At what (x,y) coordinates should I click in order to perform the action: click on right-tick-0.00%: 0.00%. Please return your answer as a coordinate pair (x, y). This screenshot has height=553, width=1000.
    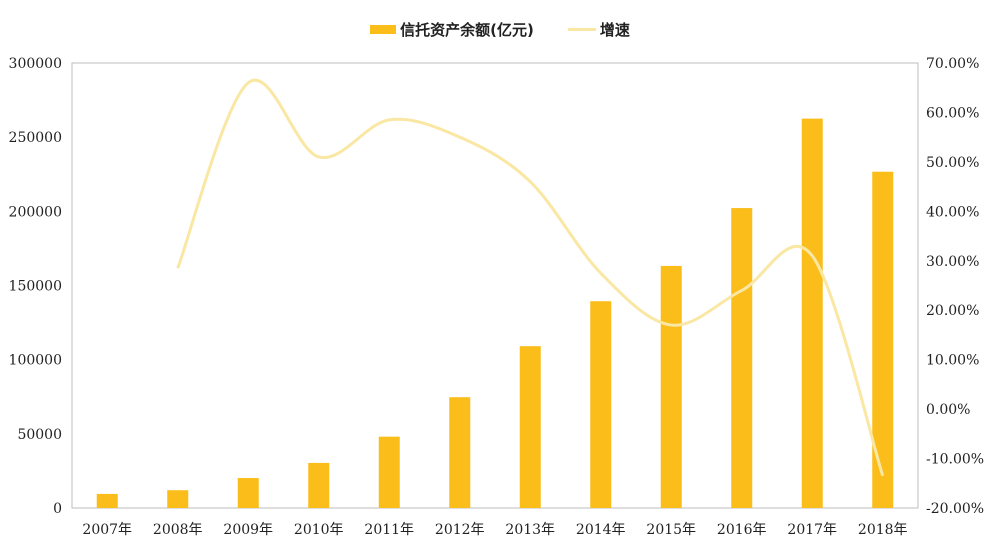
    Looking at the image, I should click on (948, 410).